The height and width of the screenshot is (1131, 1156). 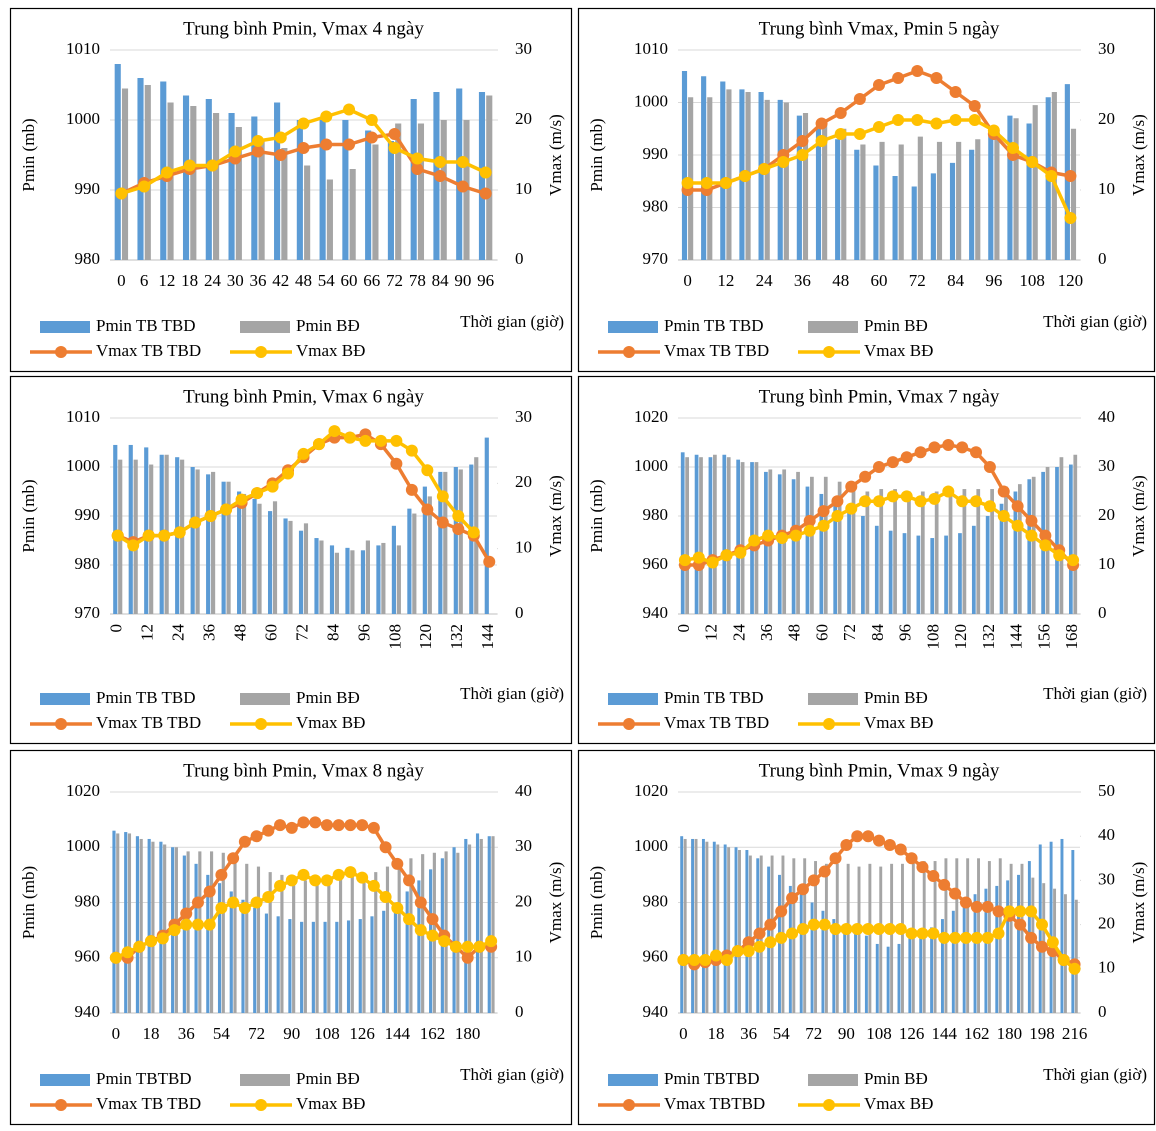 What do you see at coordinates (523, 48) in the screenshot?
I see `y2-tick-label: 30` at bounding box center [523, 48].